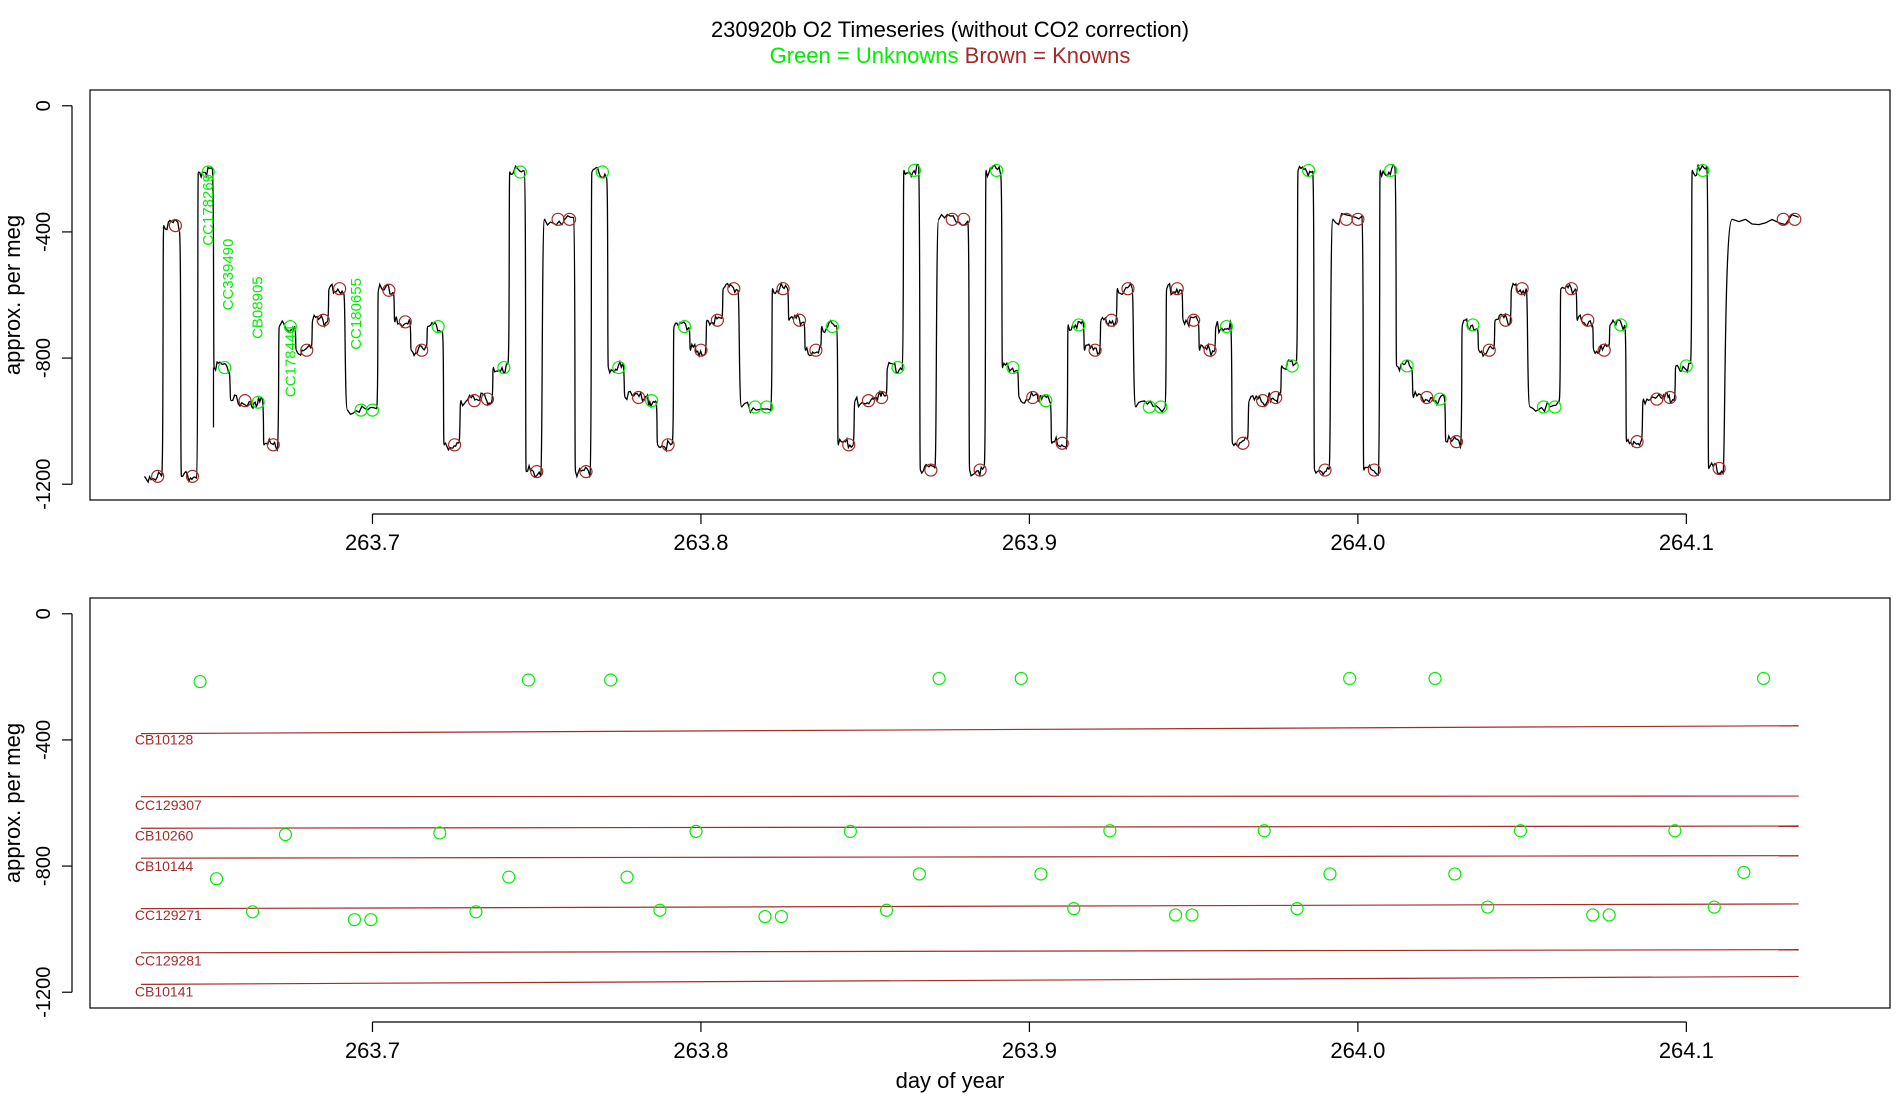 This screenshot has width=1900, height=1100. What do you see at coordinates (44, 358) in the screenshot?
I see `y-tick-label: -800` at bounding box center [44, 358].